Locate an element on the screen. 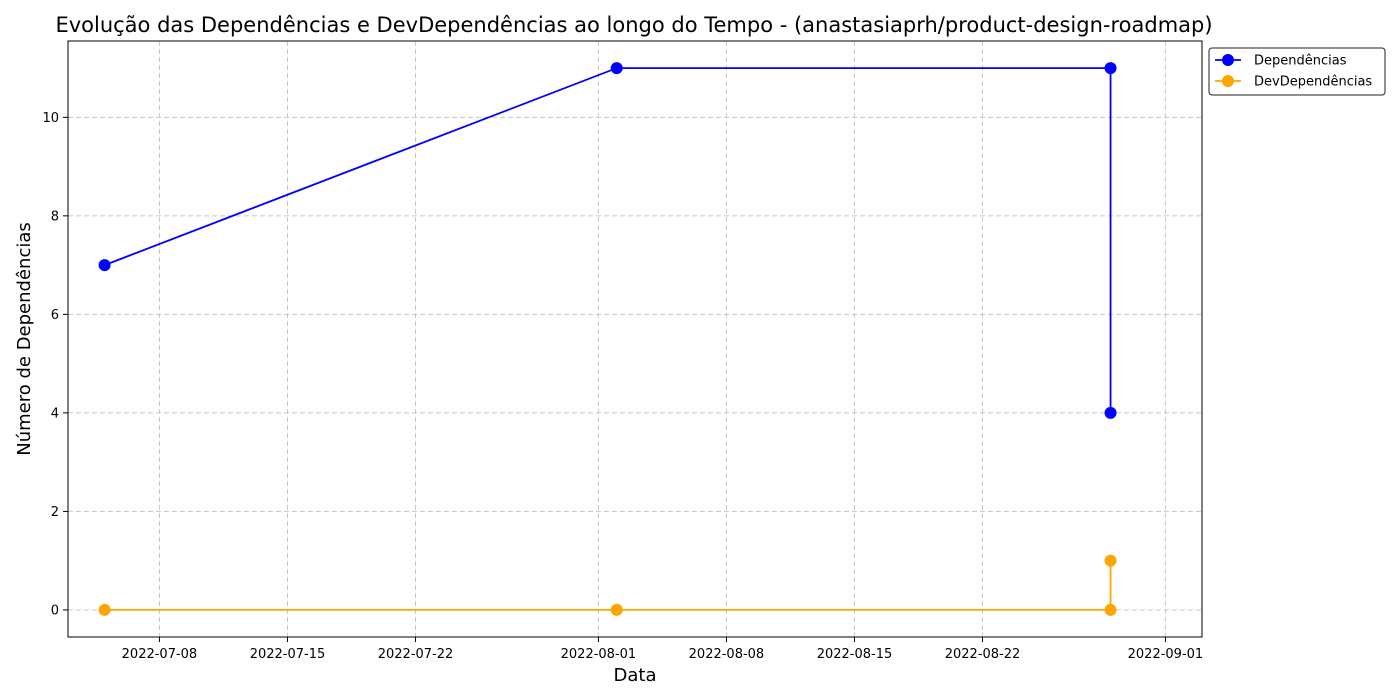  y-tick-label: 4 is located at coordinates (55, 413).